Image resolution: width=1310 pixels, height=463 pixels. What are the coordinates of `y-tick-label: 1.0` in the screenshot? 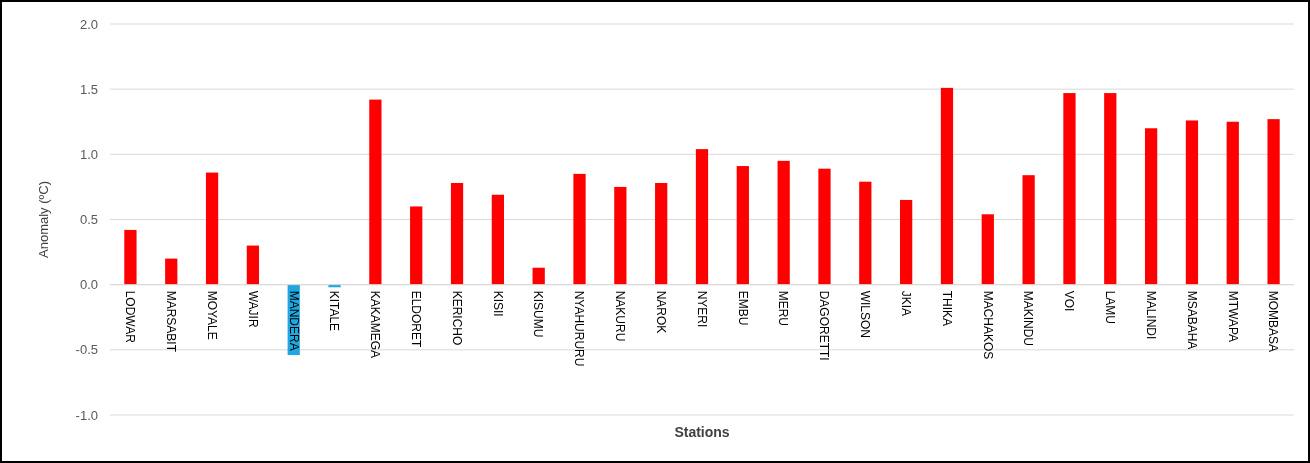 It's located at (88, 154).